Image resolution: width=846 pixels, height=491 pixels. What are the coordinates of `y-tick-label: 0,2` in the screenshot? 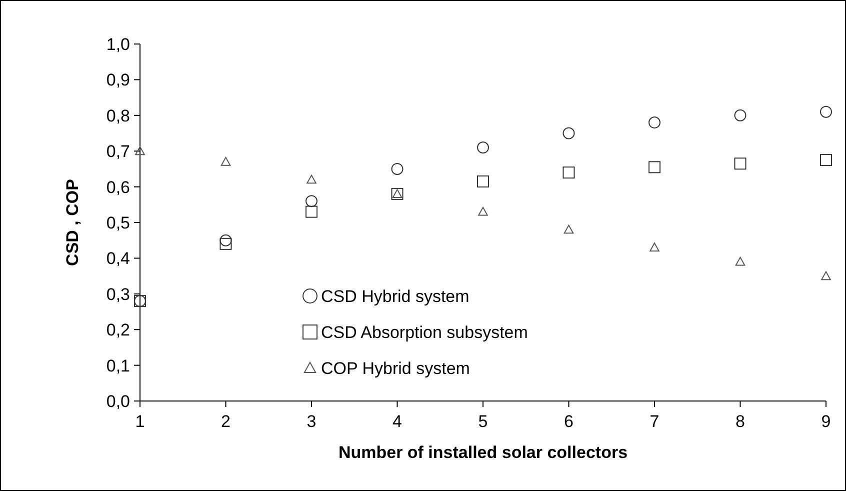 It's located at (118, 330).